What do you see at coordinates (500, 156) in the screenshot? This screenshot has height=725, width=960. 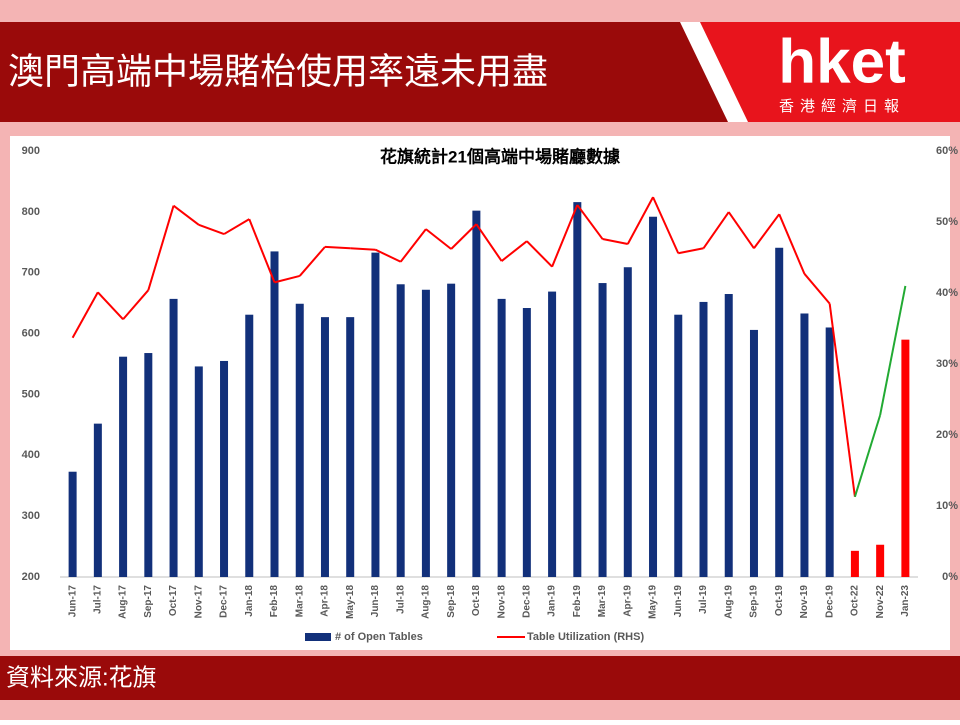 I see `chart-title: 花旗統計21個高端中場賭廳數據` at bounding box center [500, 156].